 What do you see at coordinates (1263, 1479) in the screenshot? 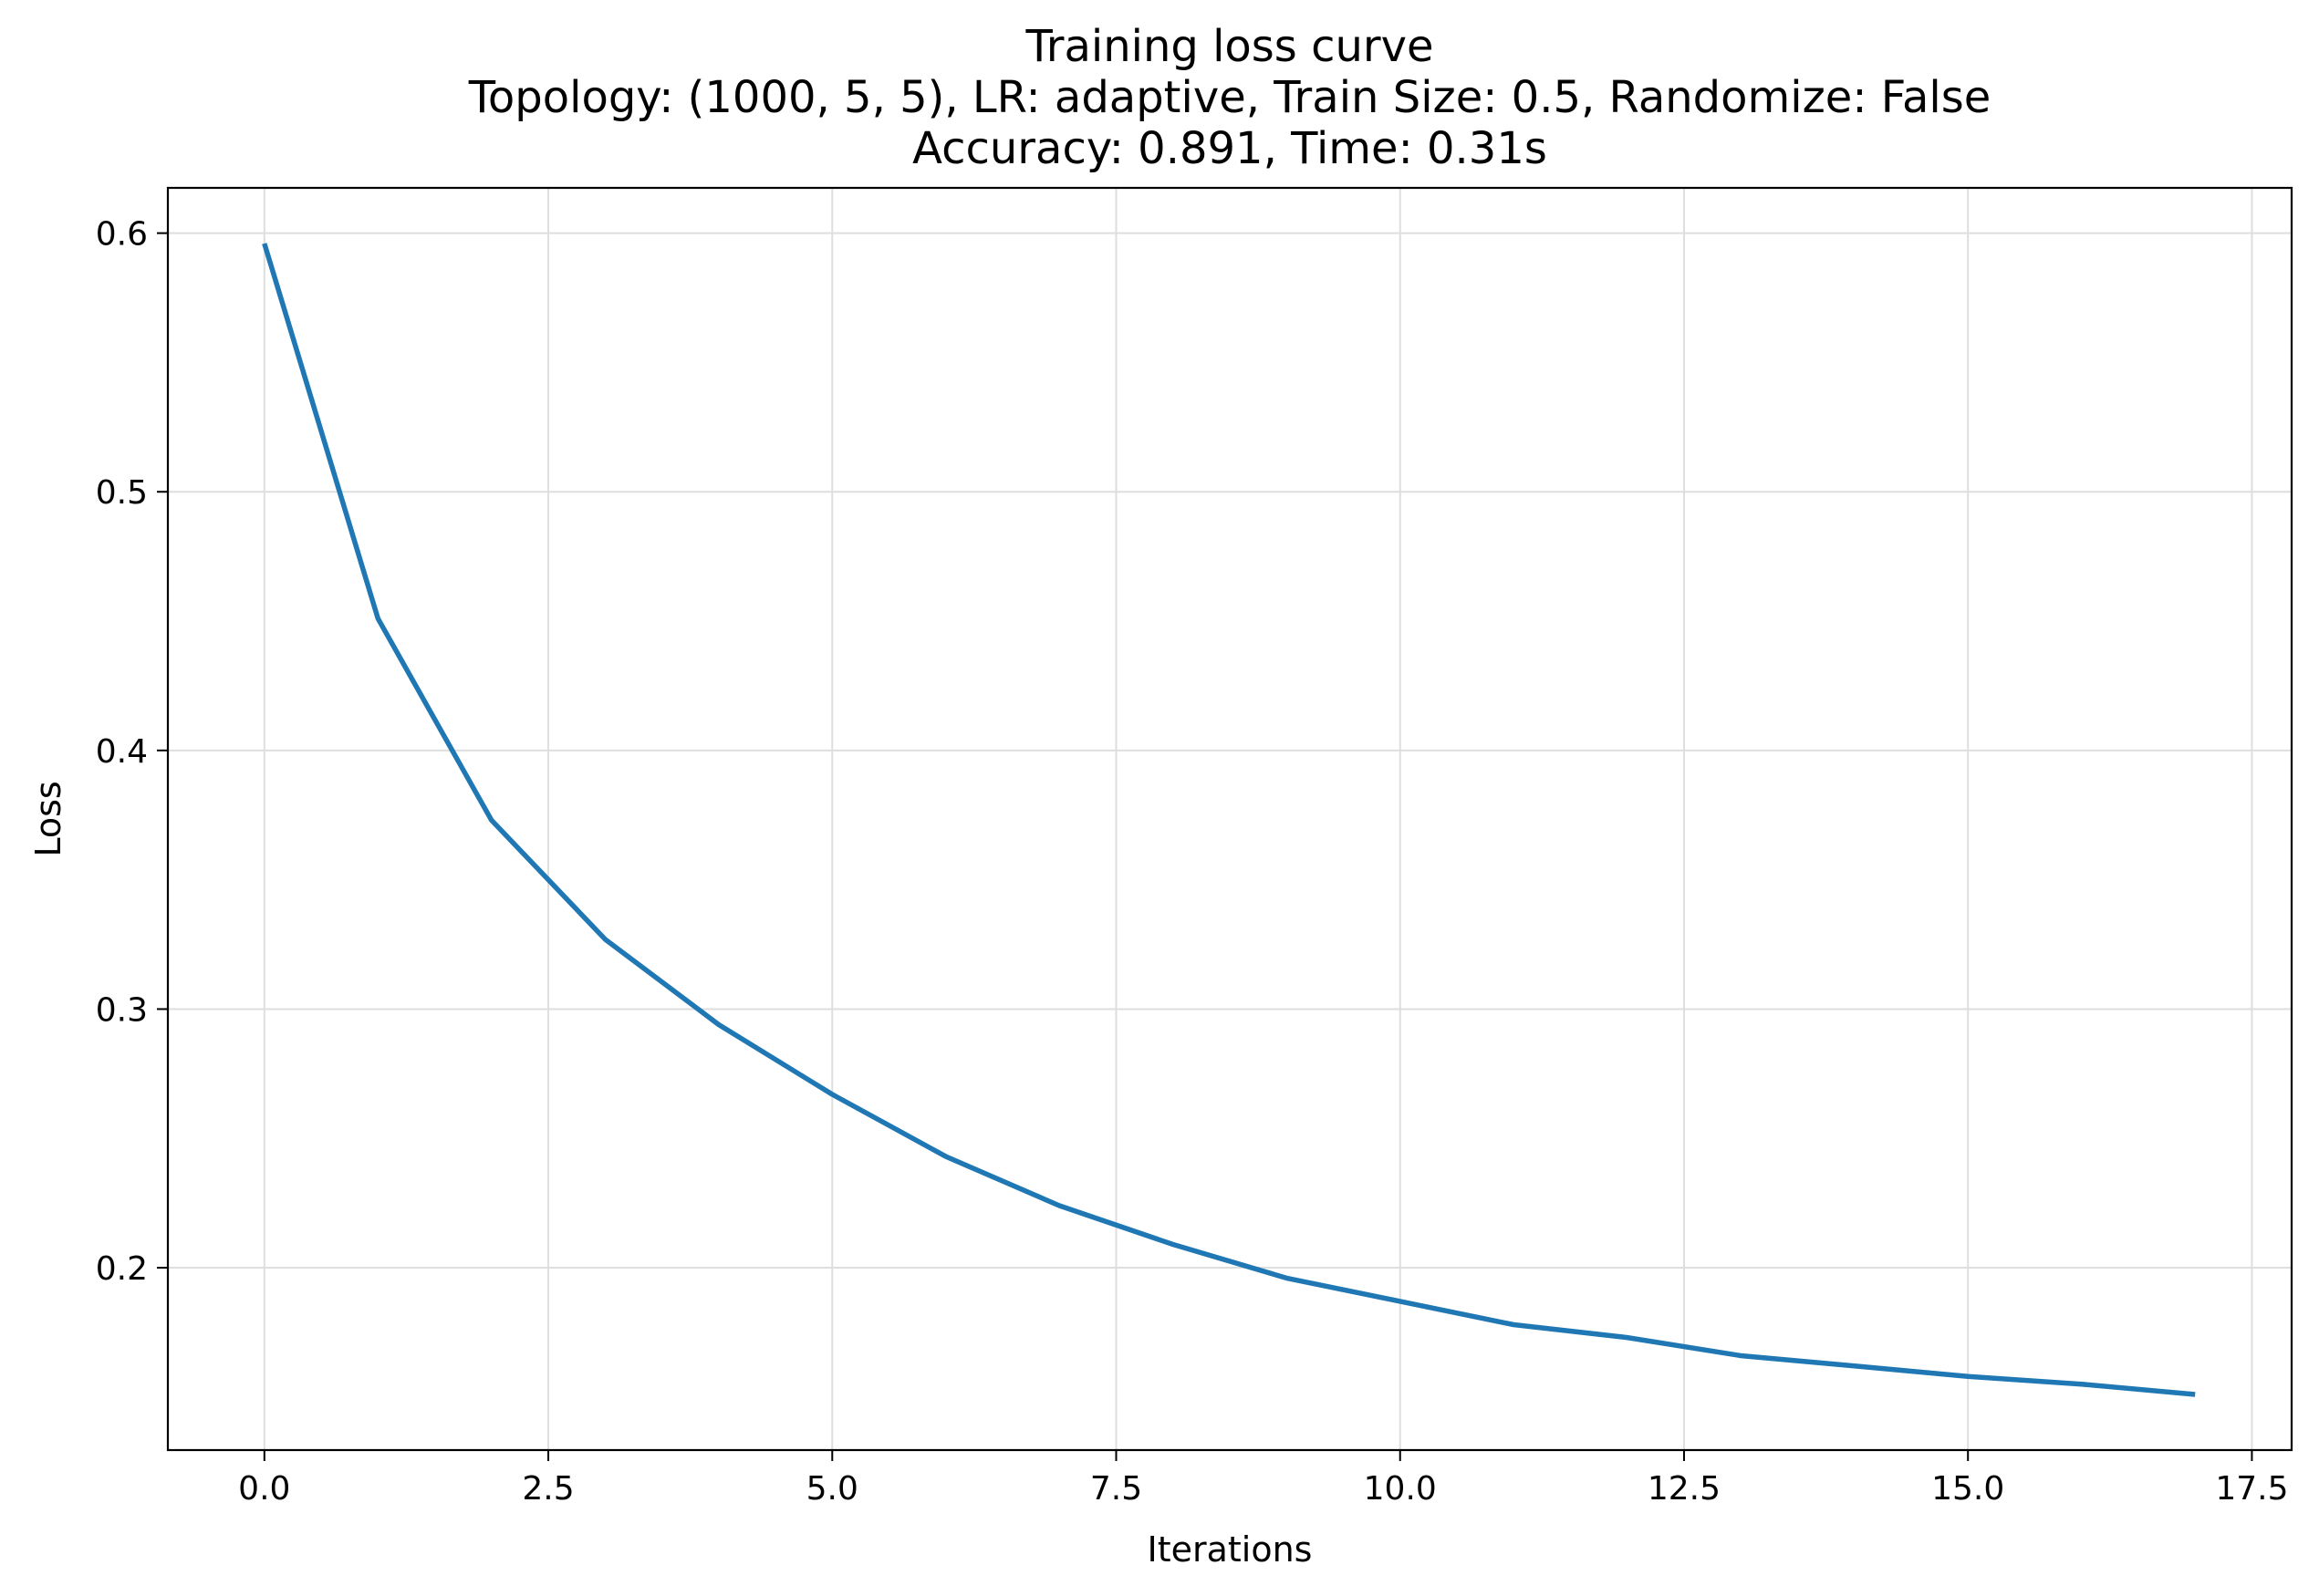
I see `x-axis-ticks: 0.0 2.5 5.0 7.5 10.0 12.5 15.0 17.5` at bounding box center [1263, 1479].